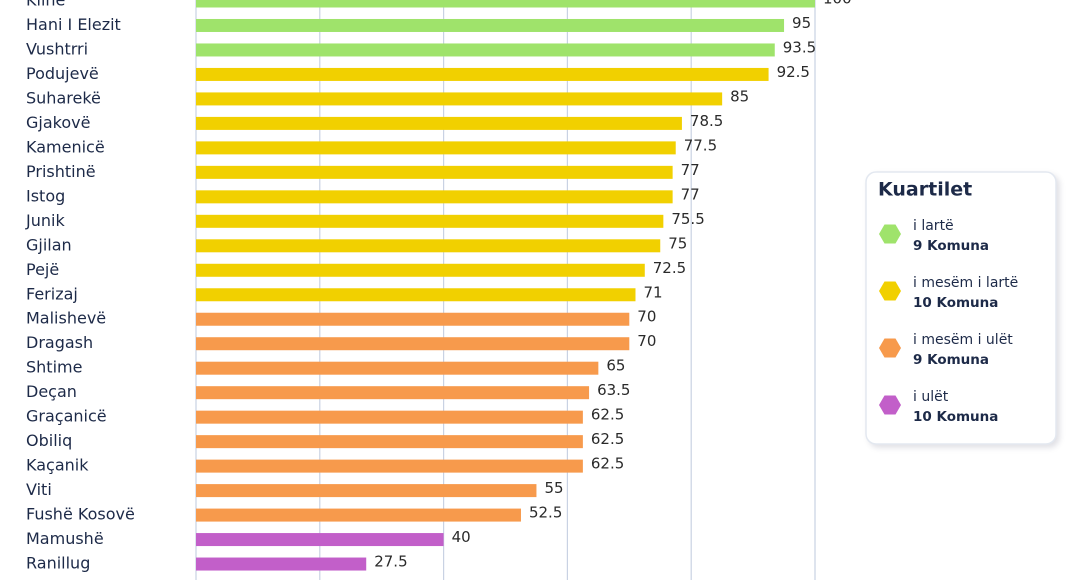  What do you see at coordinates (45, 220) in the screenshot?
I see `category-label: Junik` at bounding box center [45, 220].